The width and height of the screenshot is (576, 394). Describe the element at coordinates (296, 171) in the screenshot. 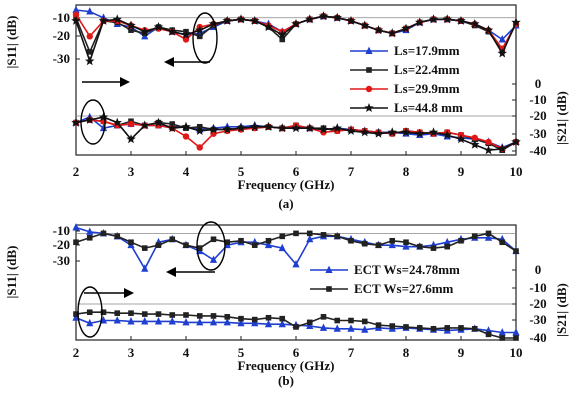

I see `x-tick-label: 6` at that location.